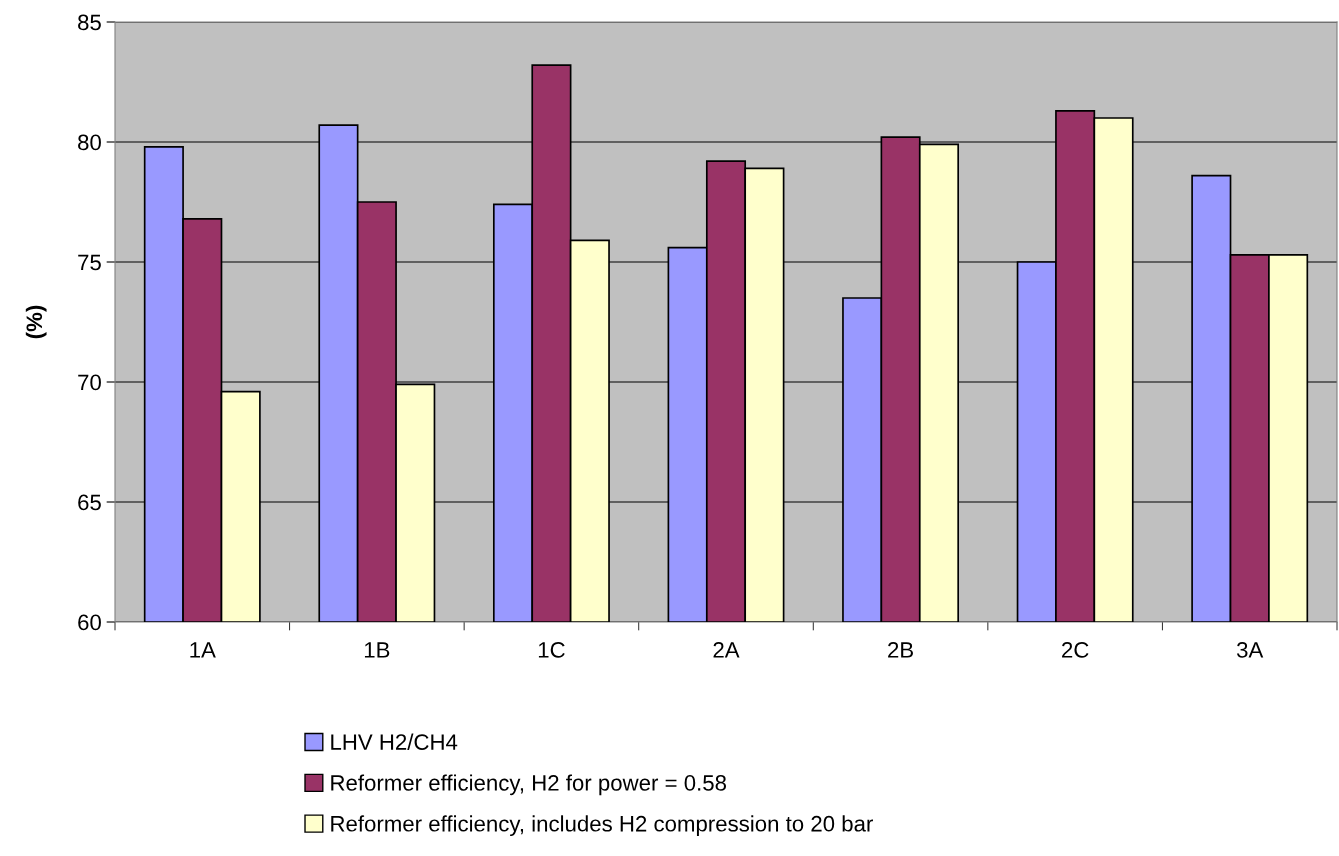 The width and height of the screenshot is (1339, 856). What do you see at coordinates (203, 650) in the screenshot?
I see `x-tick-label: 1A` at bounding box center [203, 650].